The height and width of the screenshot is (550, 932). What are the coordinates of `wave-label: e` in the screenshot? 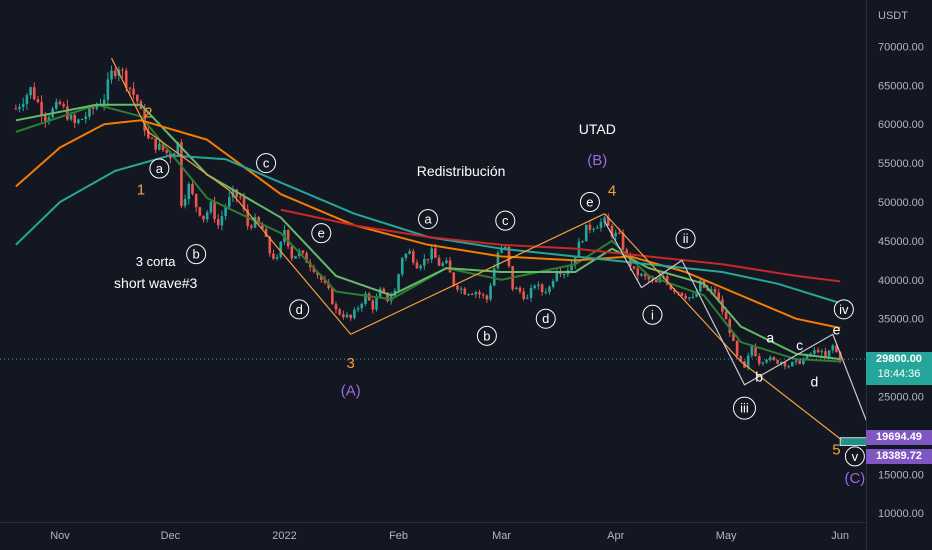 It's located at (589, 202).